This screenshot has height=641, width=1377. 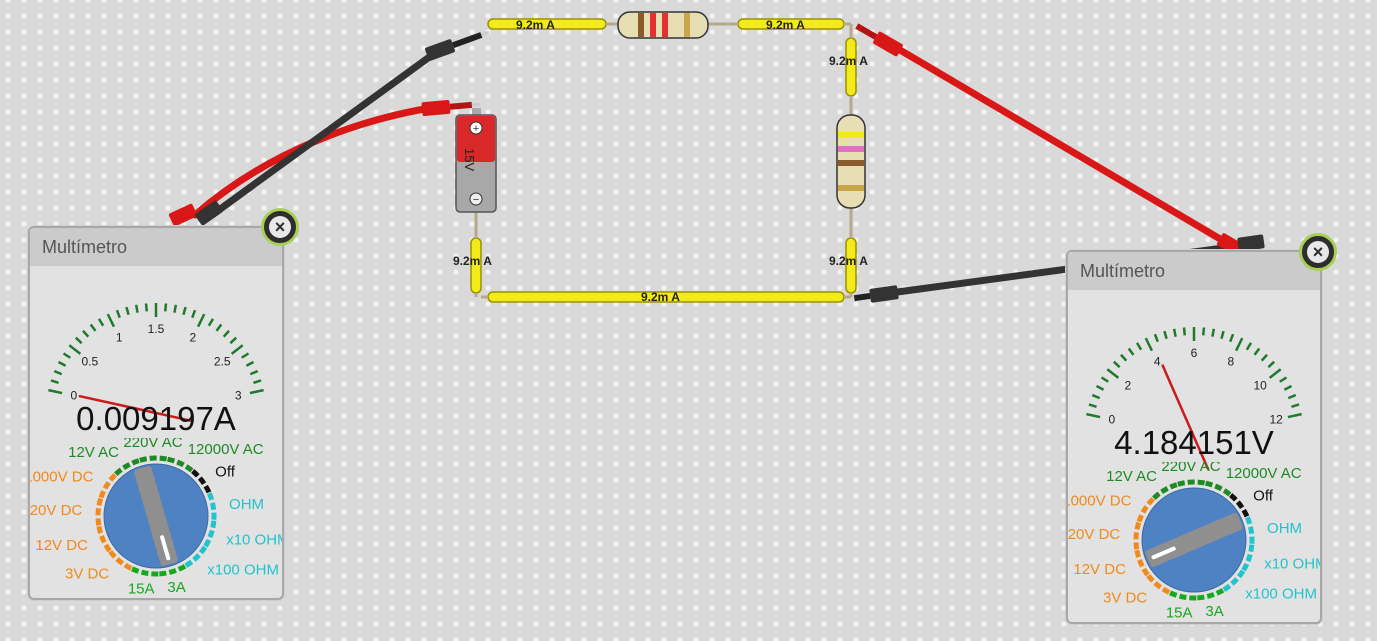 I want to click on wire-right-upper: 9.2m A, so click(x=848, y=67).